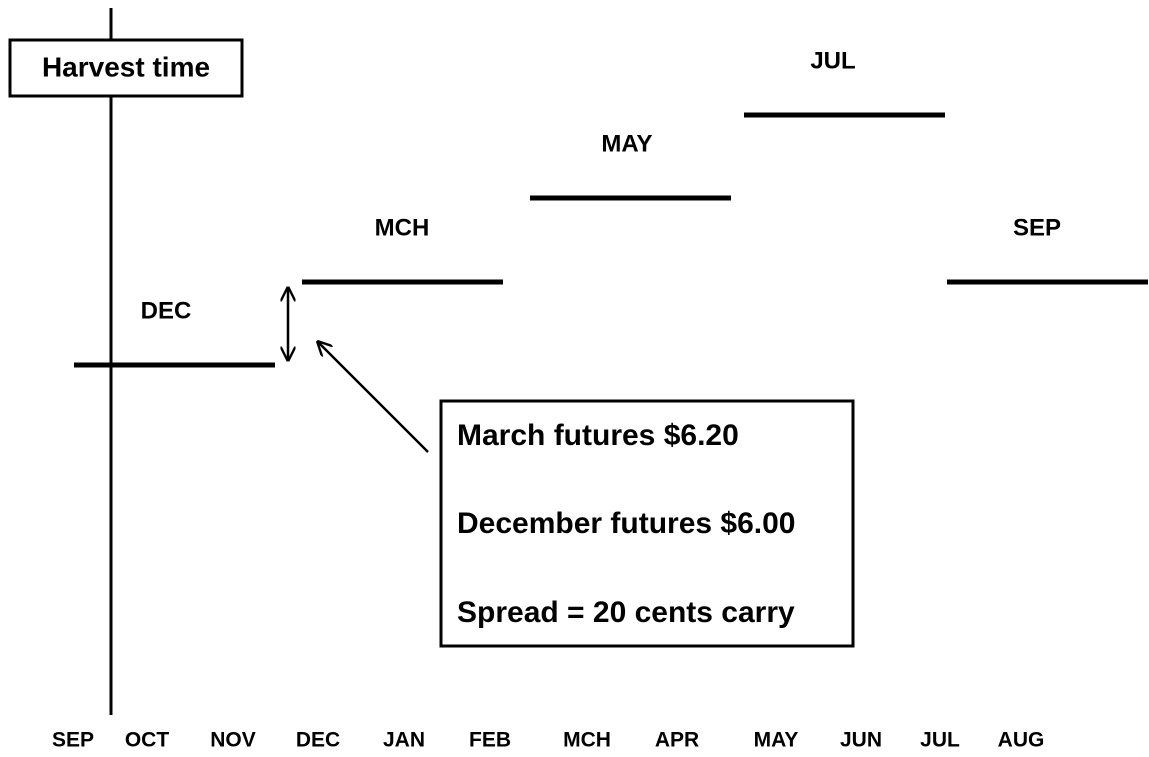  What do you see at coordinates (548, 740) in the screenshot?
I see `months: SEP OCT NOV DEC JAN FEB MCH APR MAY JUN JUL AUG` at bounding box center [548, 740].